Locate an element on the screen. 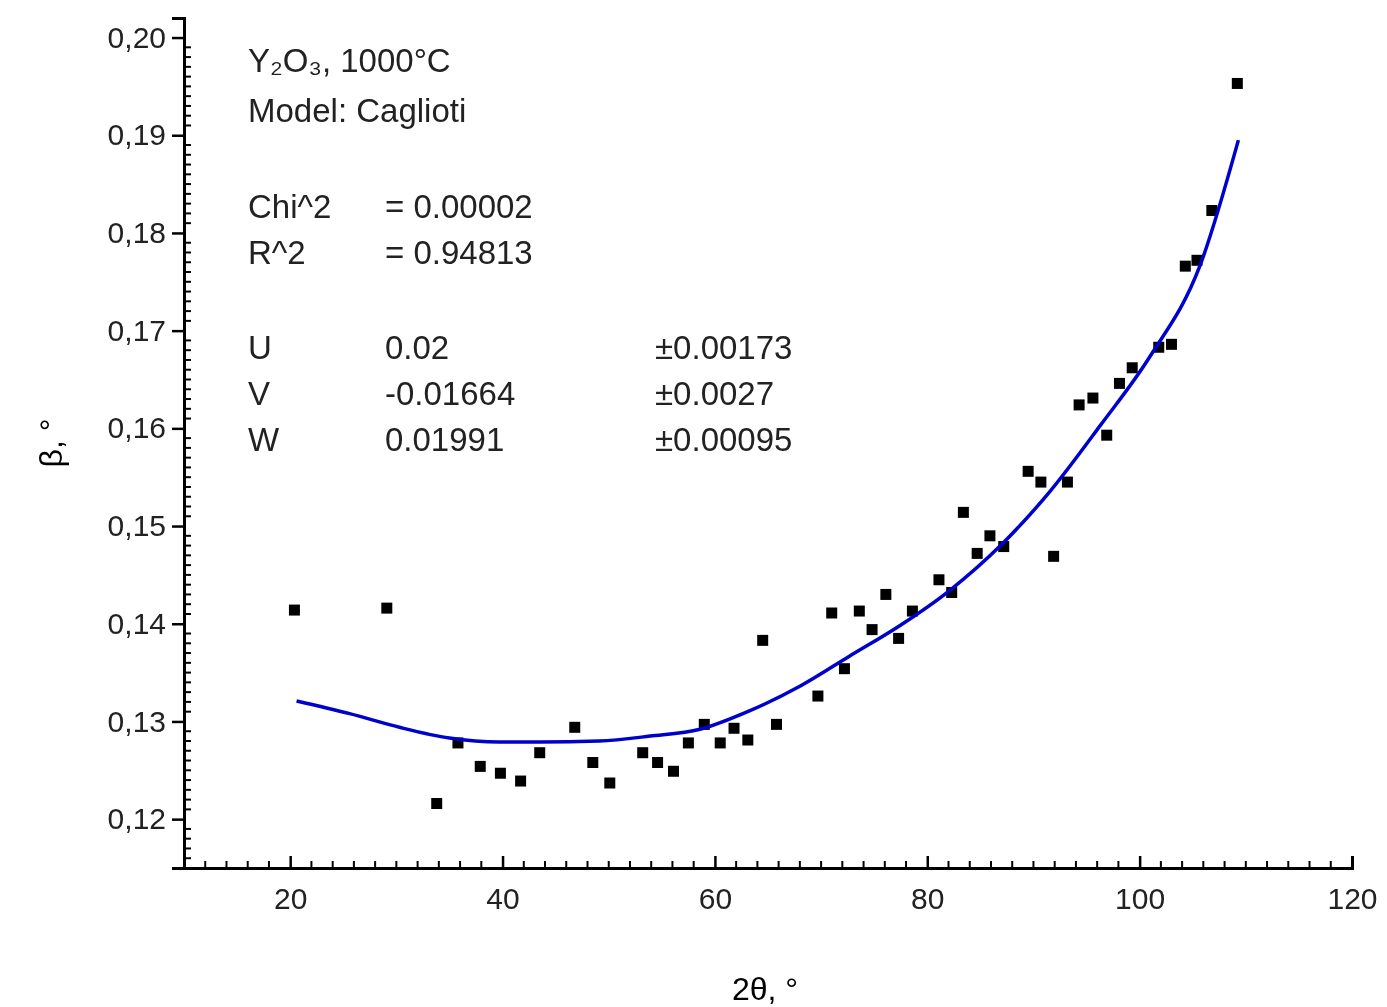 This screenshot has height=1007, width=1387. annotation: 0.02 is located at coordinates (417, 347).